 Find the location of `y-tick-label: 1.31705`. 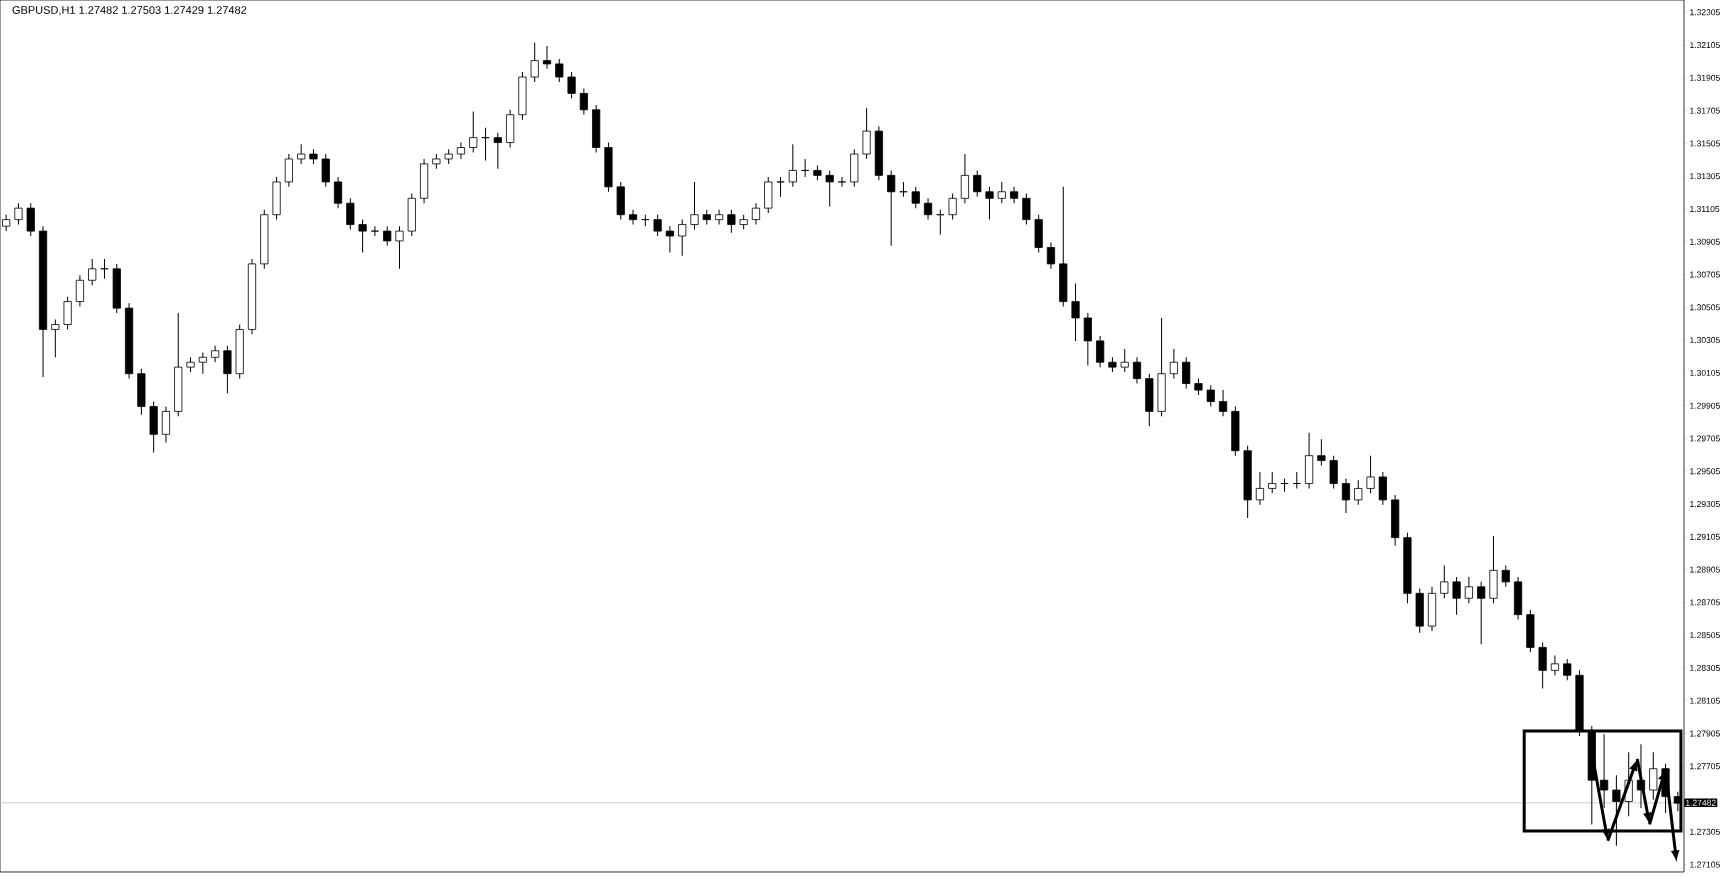

y-tick-label: 1.31705 is located at coordinates (1705, 110).